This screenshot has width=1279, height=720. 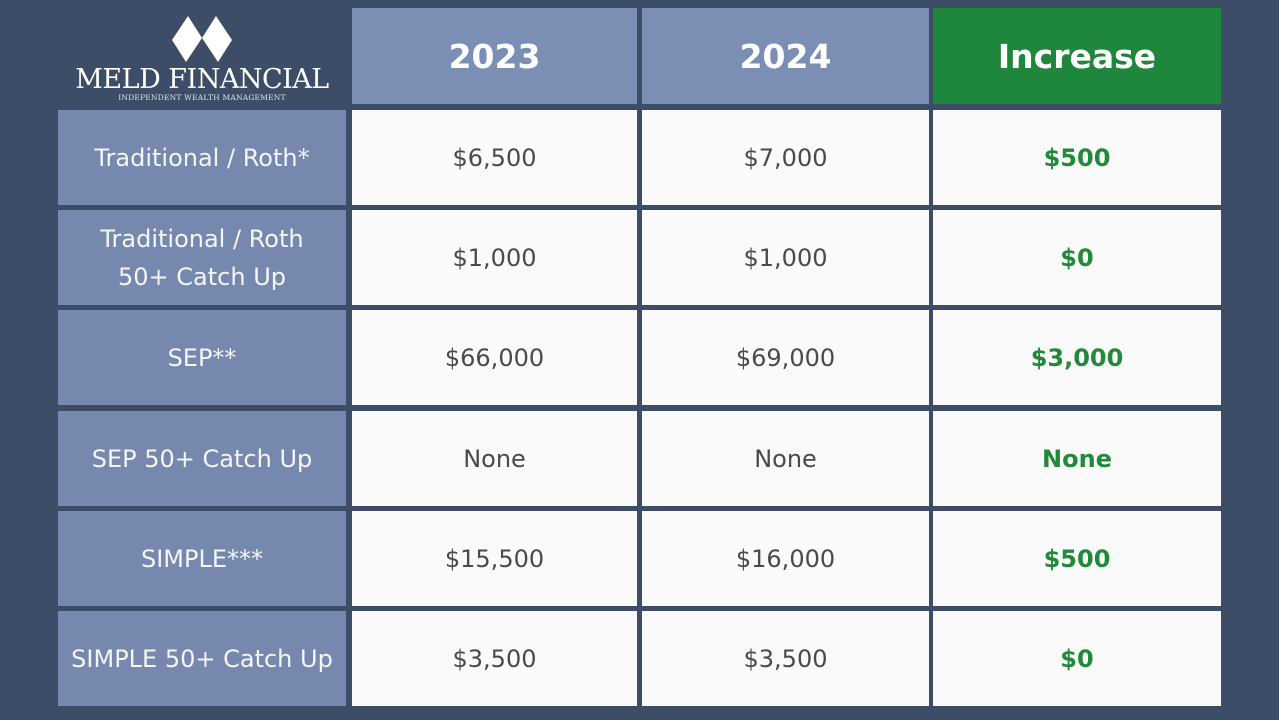 I want to click on row-label: SEP 50+ Catch Up, so click(x=202, y=458).